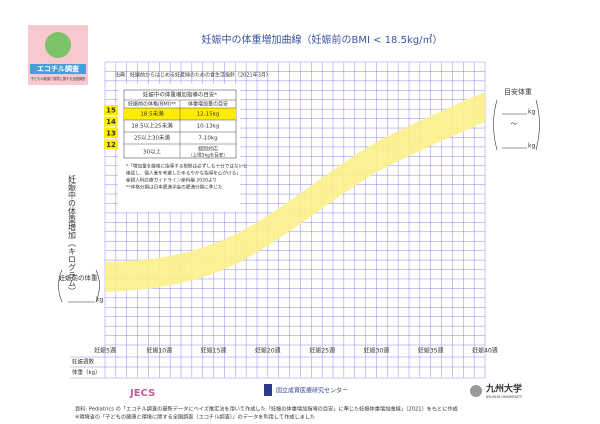 Image resolution: width=600 pixels, height=424 pixels. What do you see at coordinates (268, 390) in the screenshot?
I see `ncchd-icon` at bounding box center [268, 390].